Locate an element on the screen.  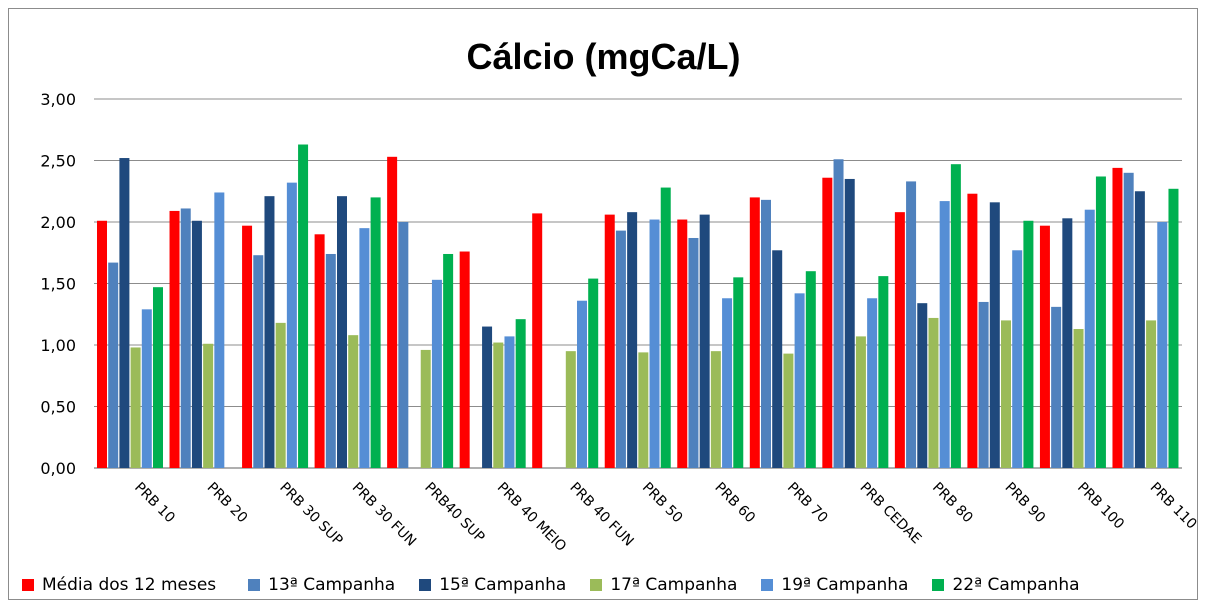
x-tick-label: PRB 30 FUN is located at coordinates (384, 515).